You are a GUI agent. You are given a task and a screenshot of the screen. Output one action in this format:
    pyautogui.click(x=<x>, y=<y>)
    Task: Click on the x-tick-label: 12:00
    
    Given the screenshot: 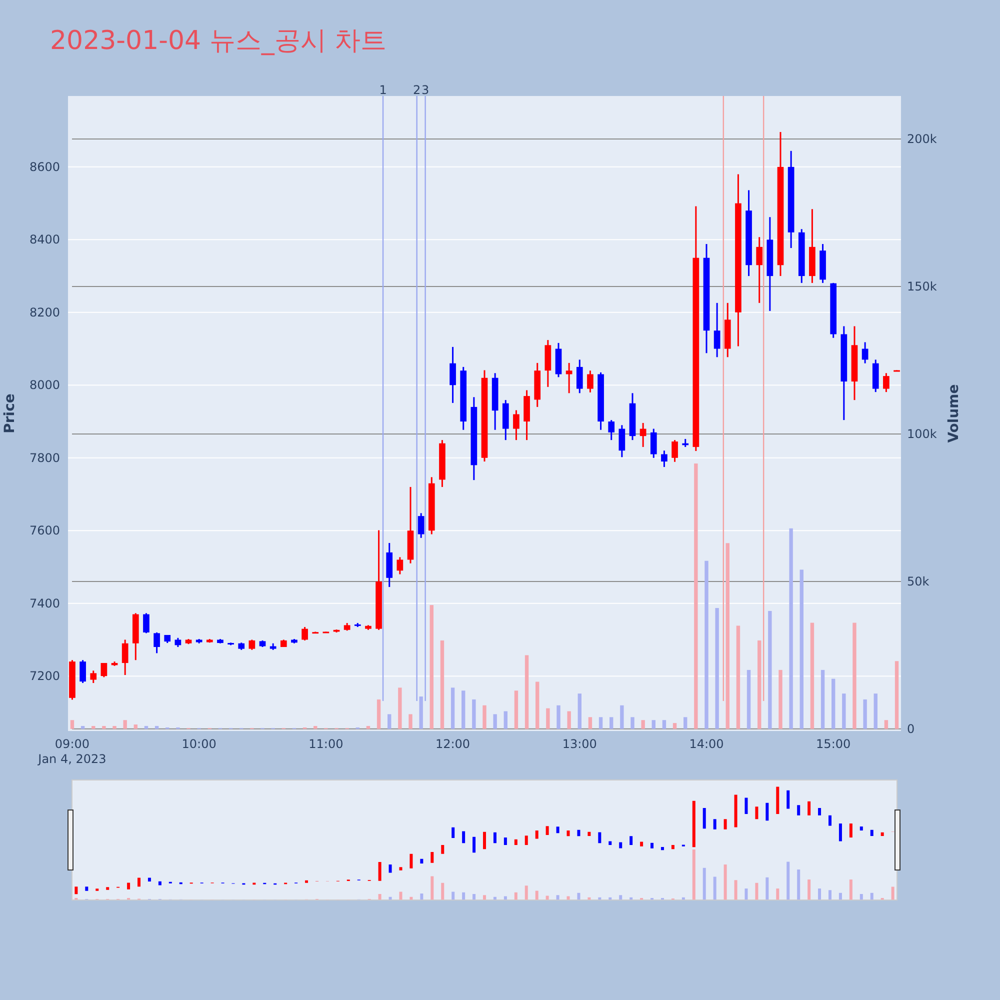 What is the action you would take?
    pyautogui.click(x=452, y=744)
    